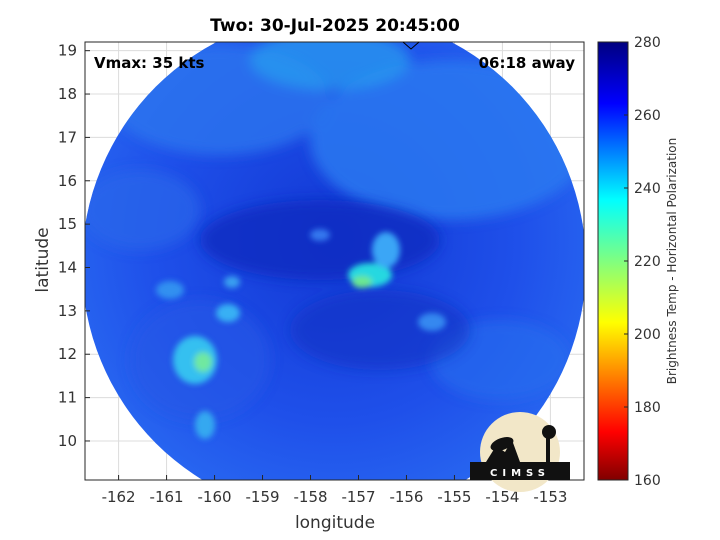 Image resolution: width=720 pixels, height=540 pixels. Describe the element at coordinates (67, 181) in the screenshot. I see `y-tick-label: 16` at that location.